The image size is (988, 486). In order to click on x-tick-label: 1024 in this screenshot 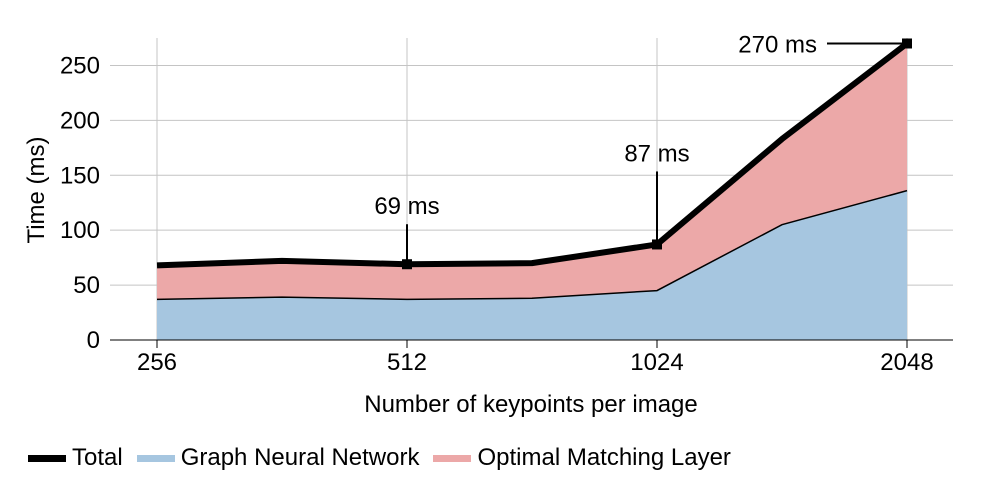, I will do `click(656, 362)`.